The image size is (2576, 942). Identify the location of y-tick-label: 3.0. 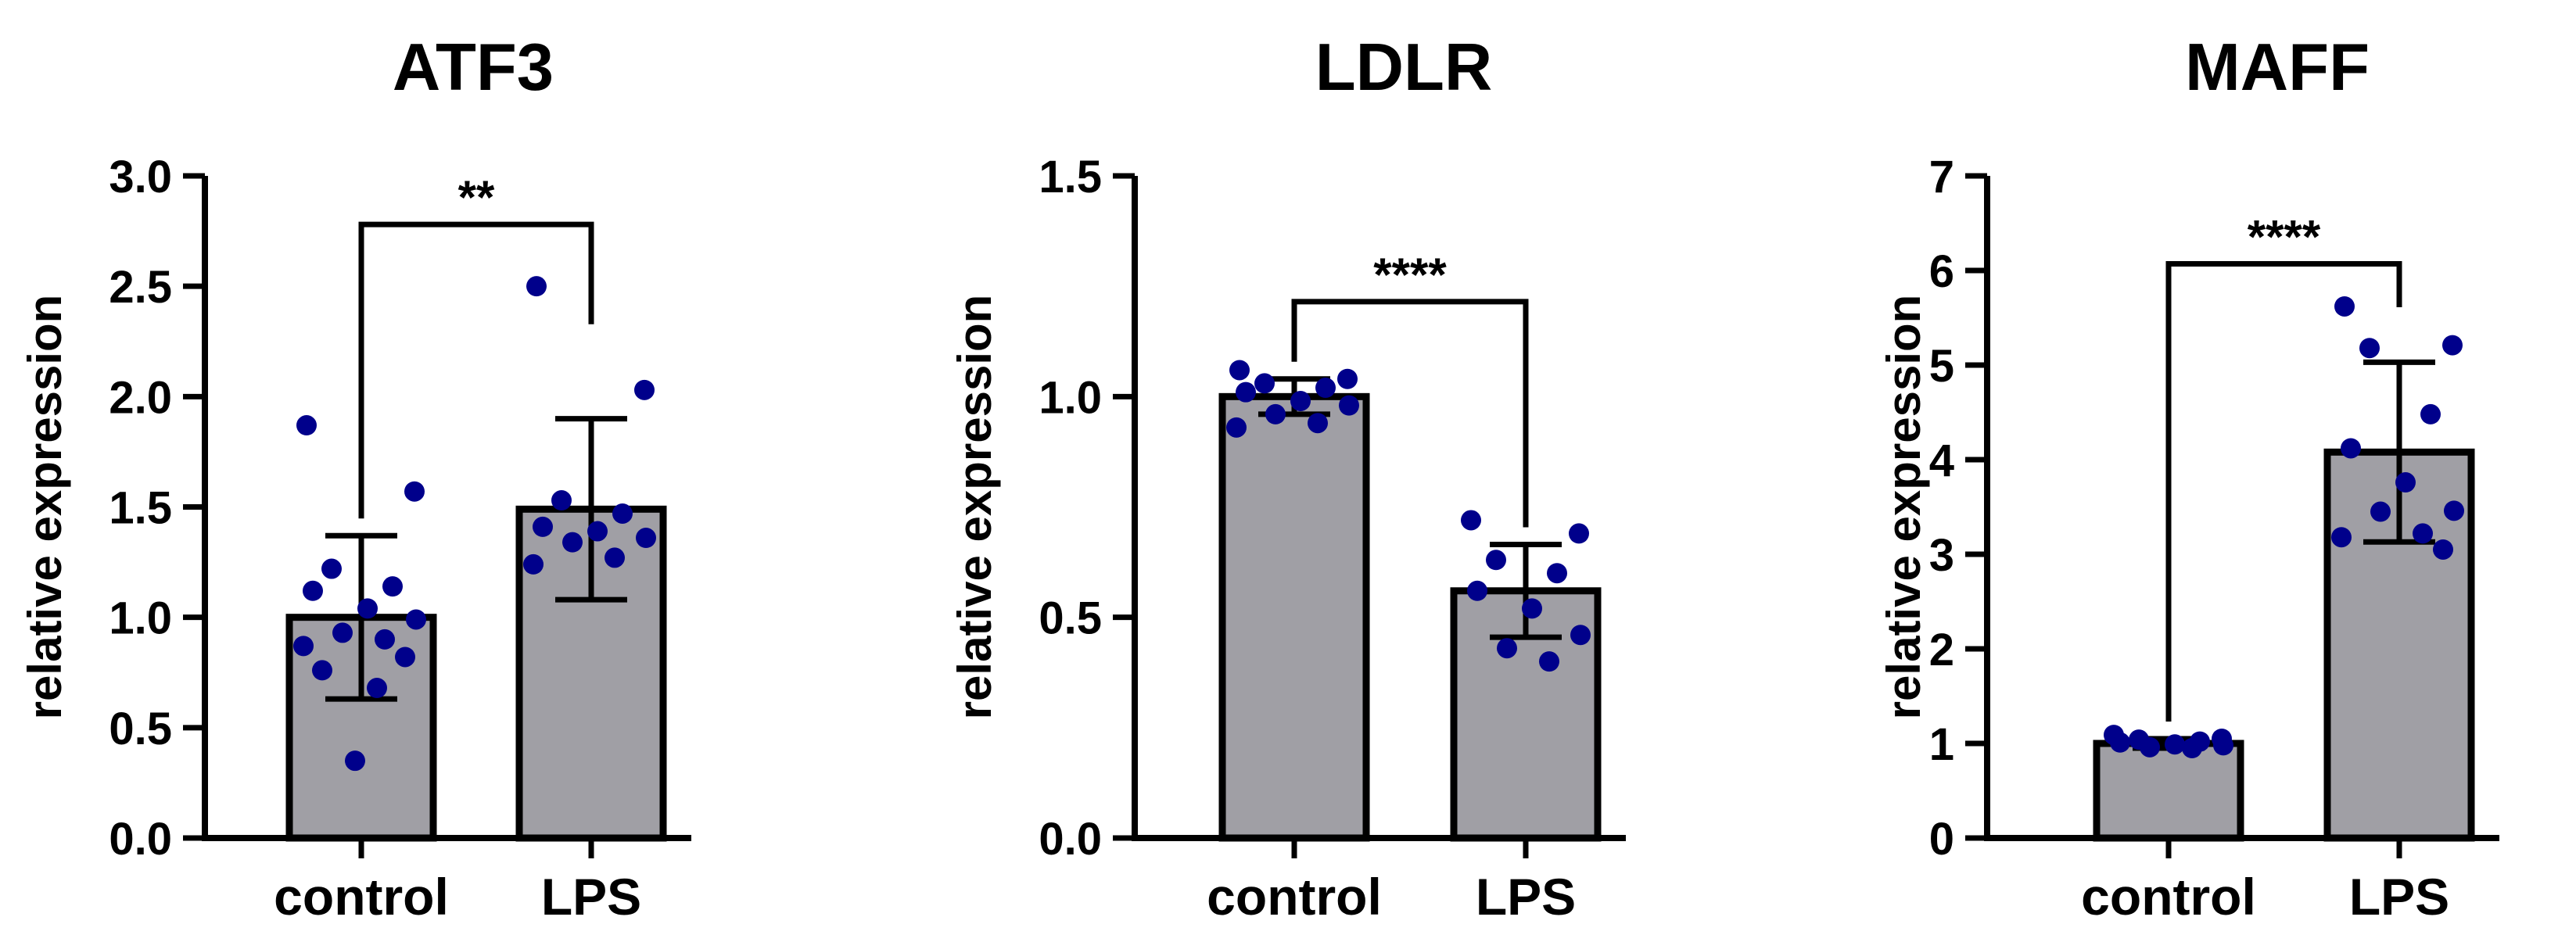
(140, 177).